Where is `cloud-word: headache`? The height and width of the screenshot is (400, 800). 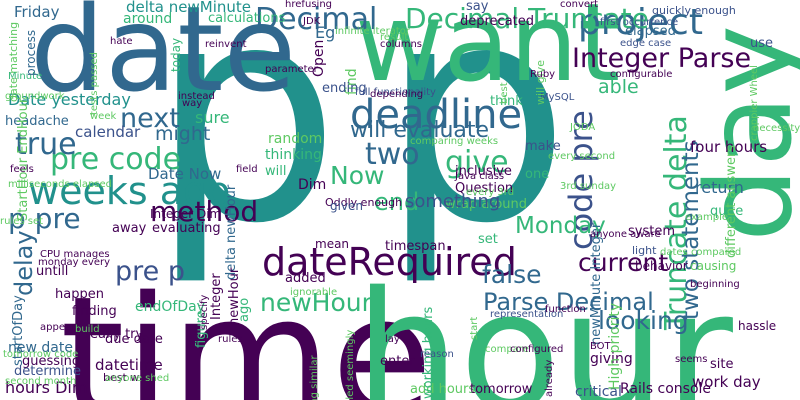 cloud-word: headache is located at coordinates (37, 121).